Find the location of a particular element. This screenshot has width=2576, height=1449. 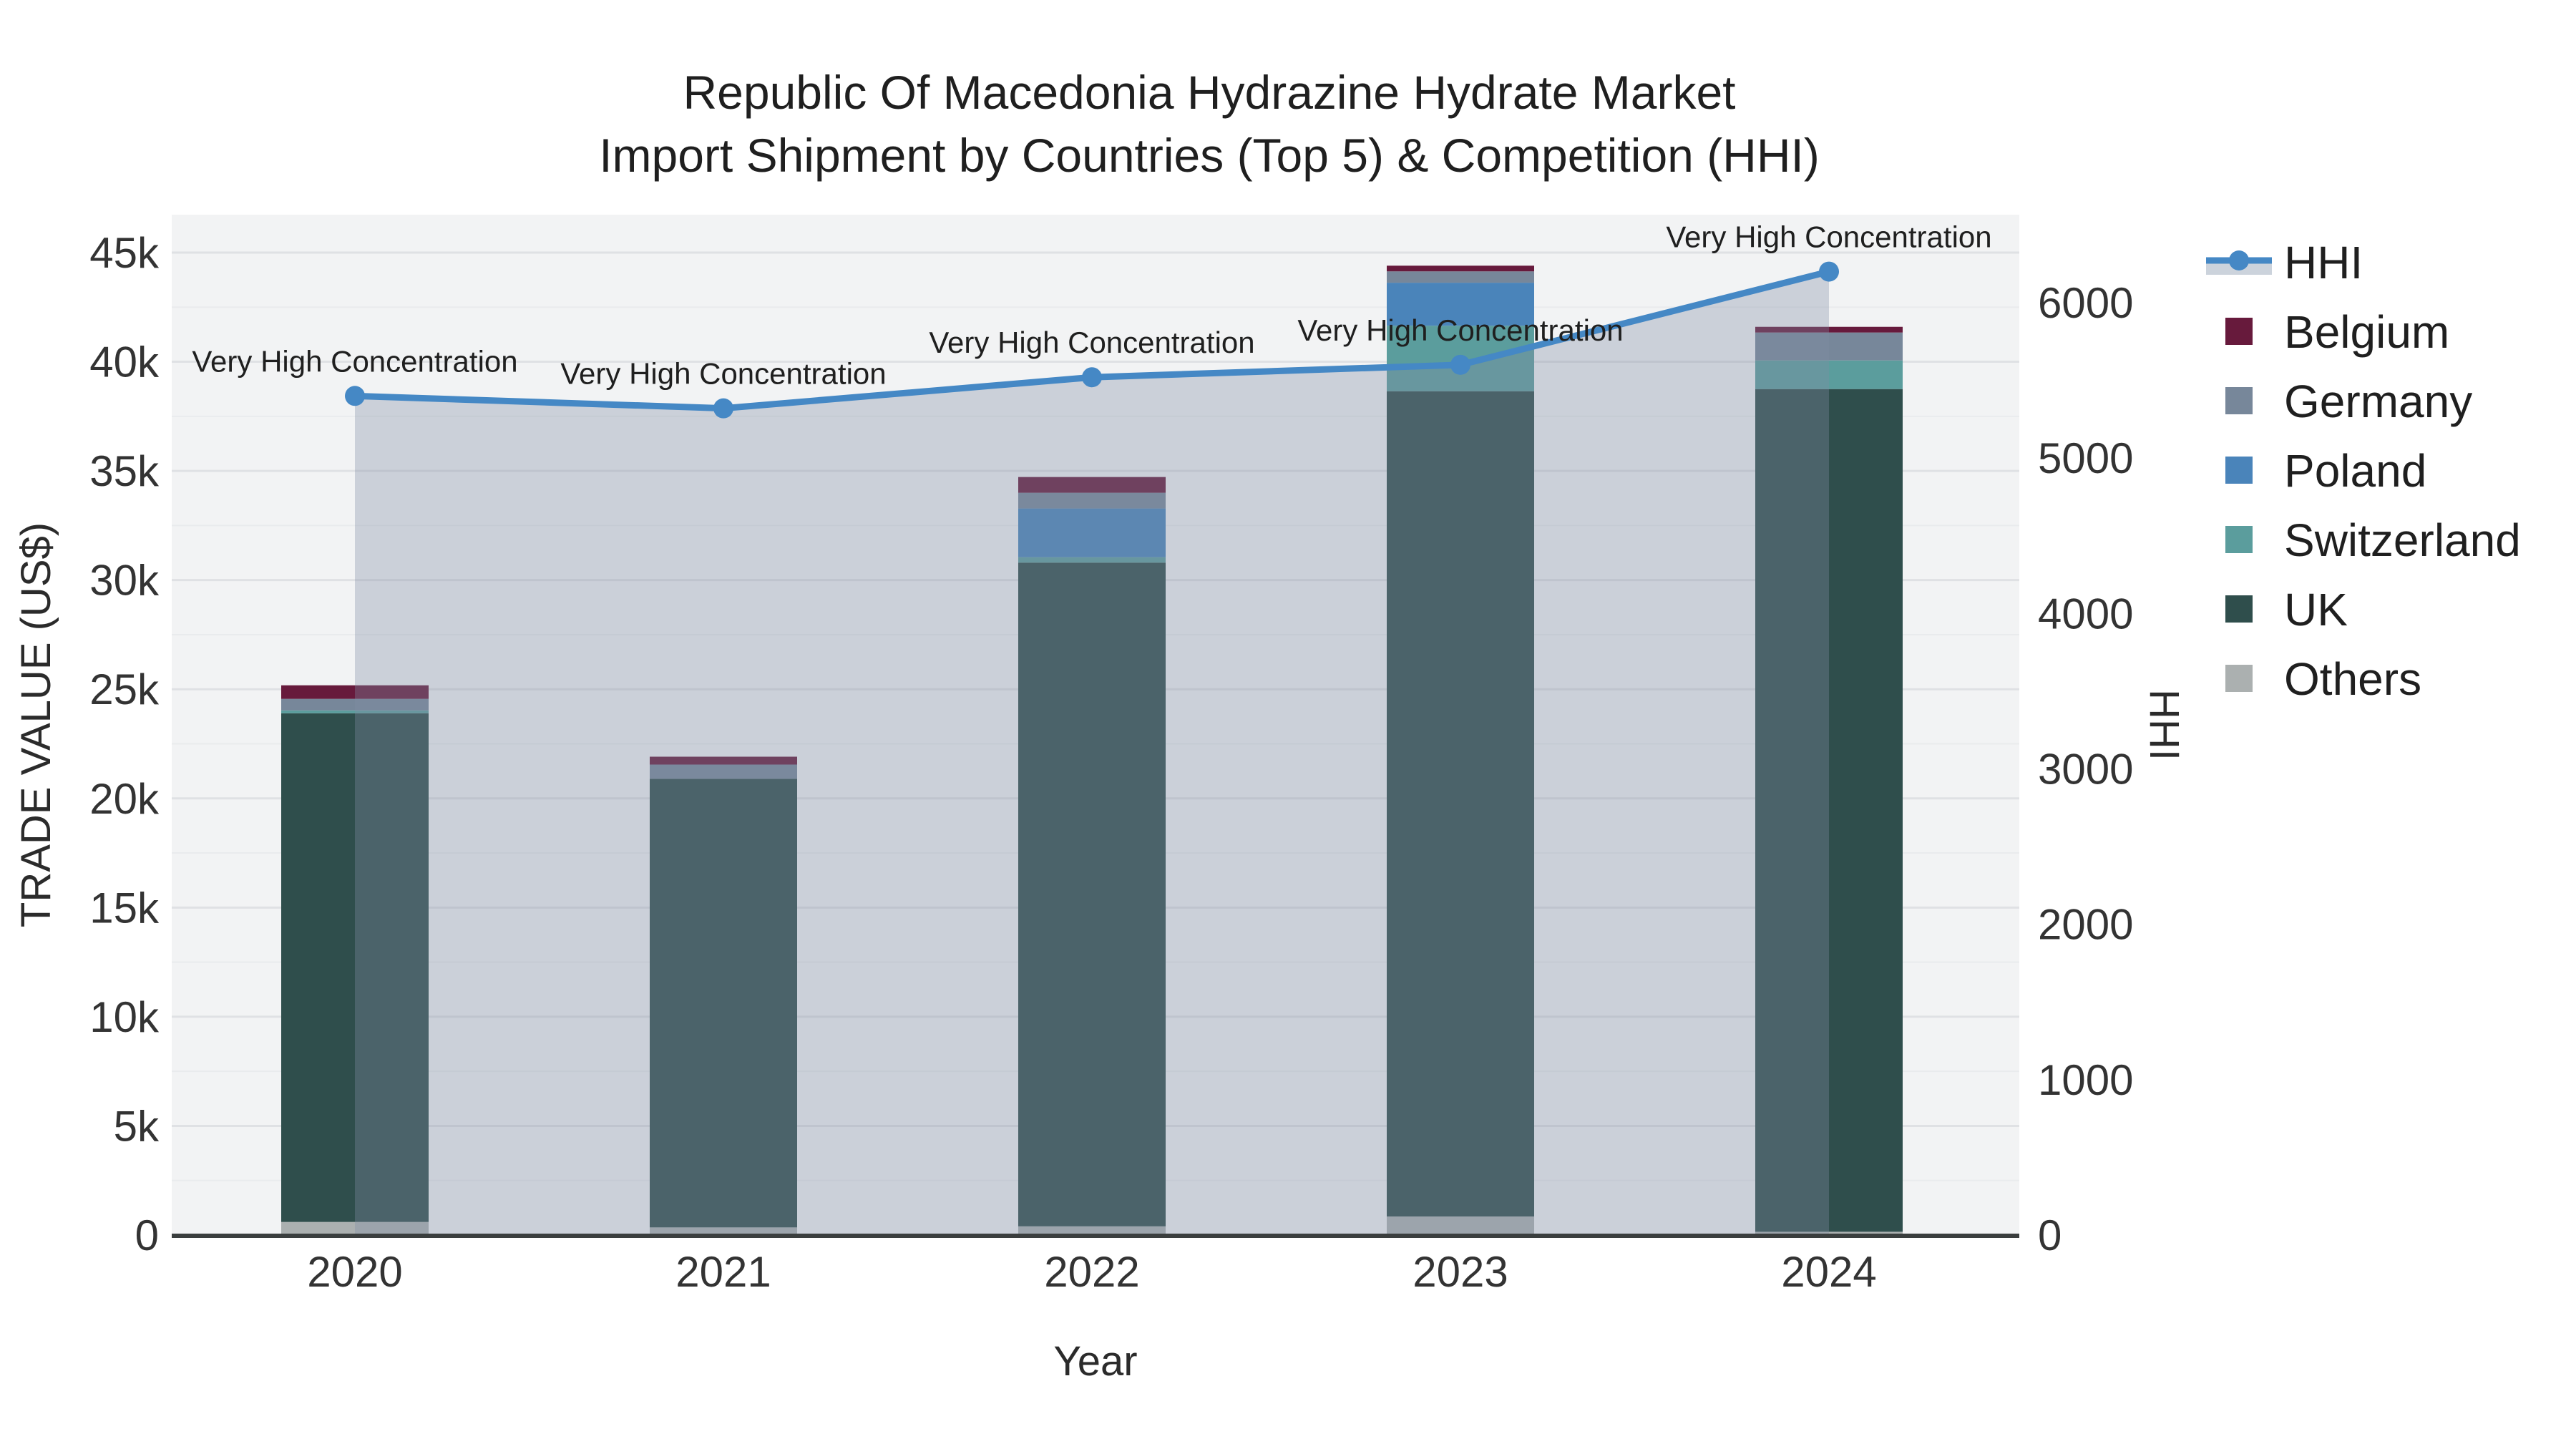

legend-item-poland: Poland is located at coordinates (2325, 471).